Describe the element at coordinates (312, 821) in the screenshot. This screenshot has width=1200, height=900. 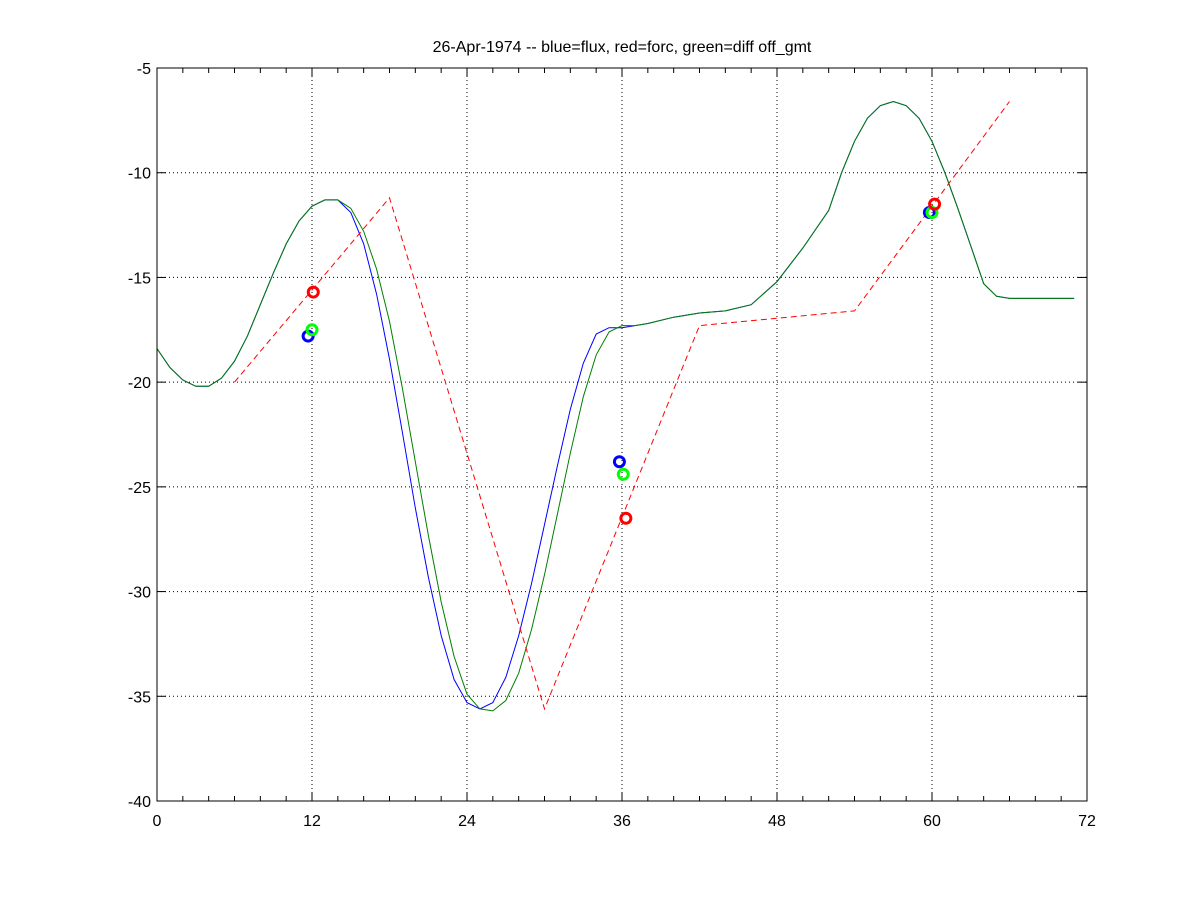
I see `x-tick-label: 12` at that location.